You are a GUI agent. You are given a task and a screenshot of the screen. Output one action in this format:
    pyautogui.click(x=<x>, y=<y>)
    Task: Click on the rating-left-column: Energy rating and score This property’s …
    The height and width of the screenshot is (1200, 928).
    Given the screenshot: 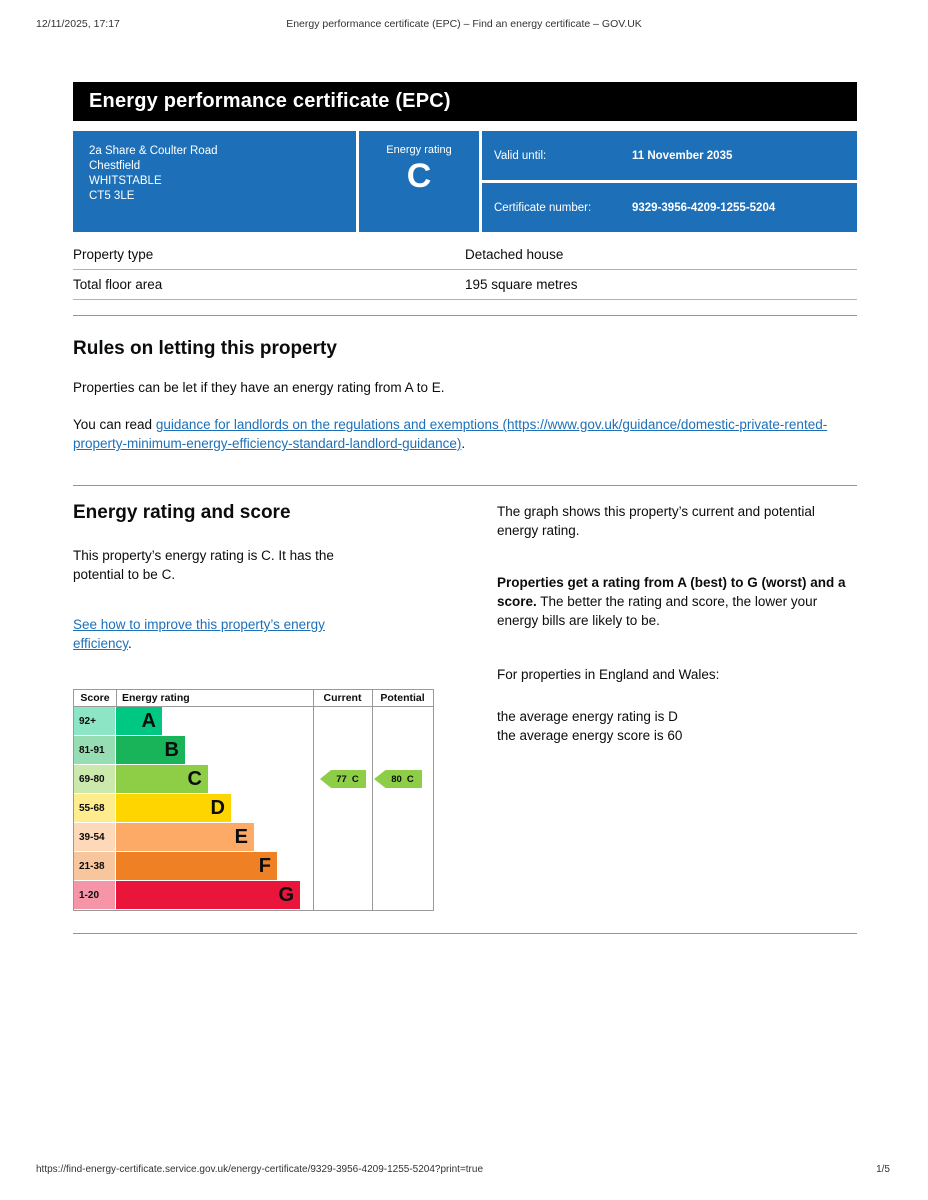 What is the action you would take?
    pyautogui.click(x=253, y=698)
    